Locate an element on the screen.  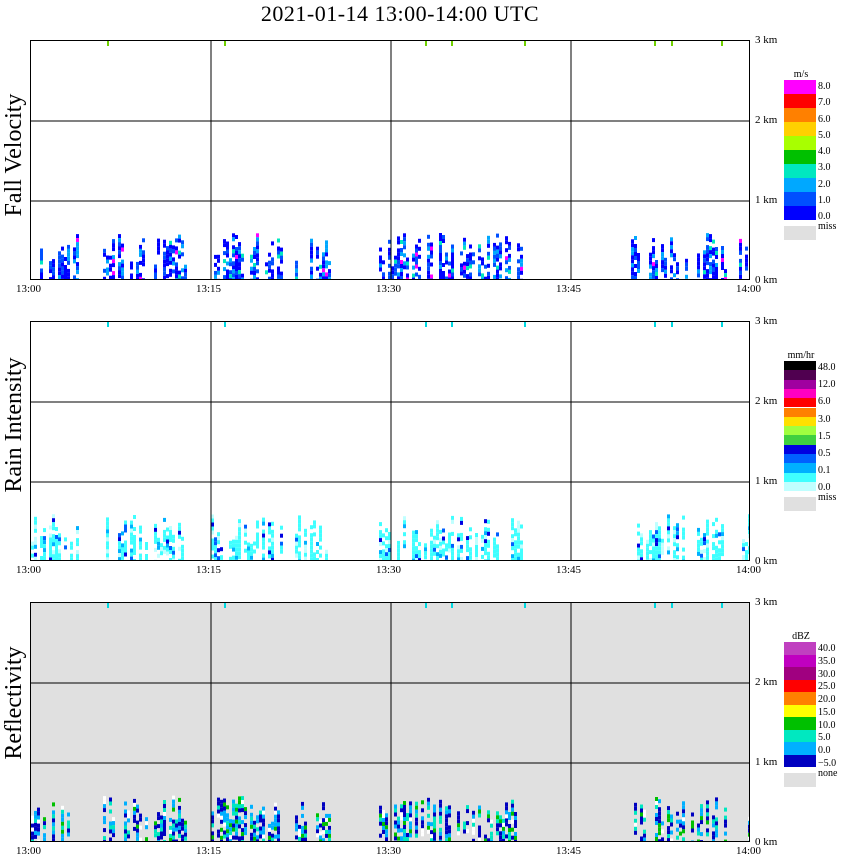
height-tick-label: 1 km is located at coordinates (766, 762).